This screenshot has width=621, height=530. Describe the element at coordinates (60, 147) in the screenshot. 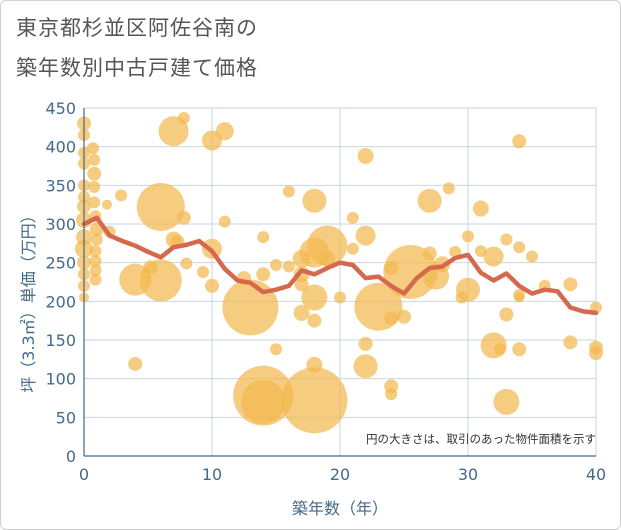

I see `y-tick-label: 400` at that location.